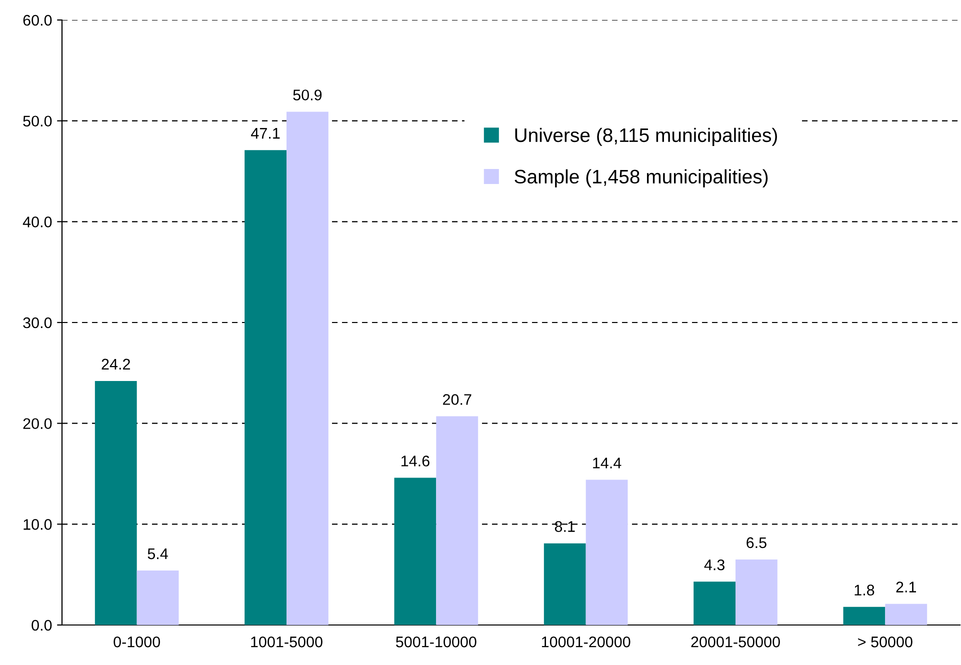  I want to click on y-tick-label: 0.0, so click(42, 625).